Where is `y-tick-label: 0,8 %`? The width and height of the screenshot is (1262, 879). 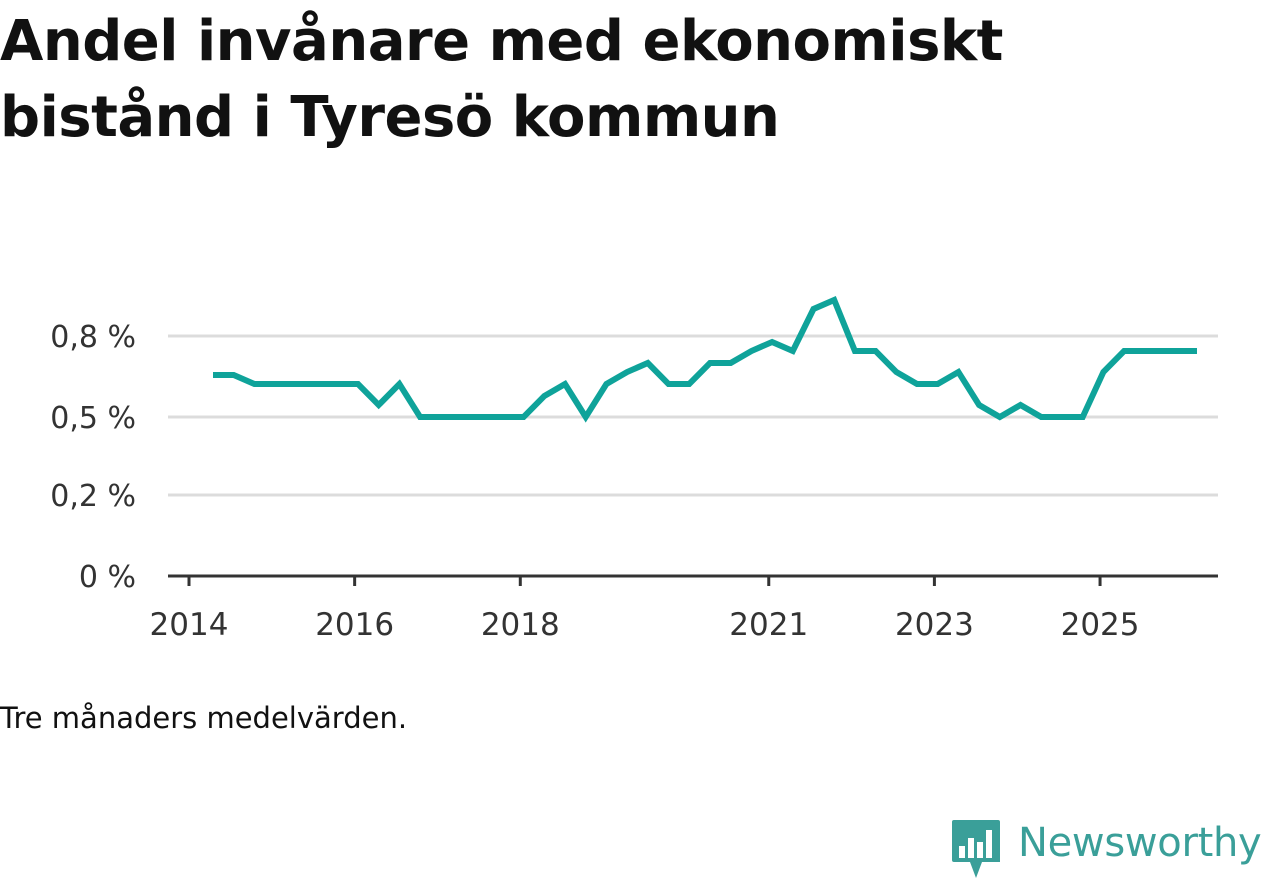 y-tick-label: 0,8 % is located at coordinates (93, 337).